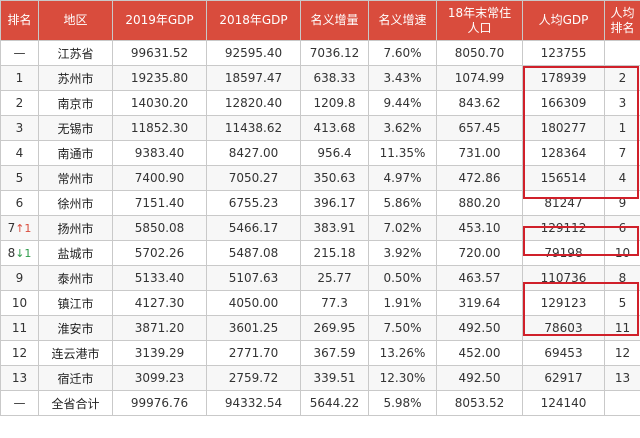  What do you see at coordinates (75, 128) in the screenshot?
I see `region-cell: 无锡市` at bounding box center [75, 128].